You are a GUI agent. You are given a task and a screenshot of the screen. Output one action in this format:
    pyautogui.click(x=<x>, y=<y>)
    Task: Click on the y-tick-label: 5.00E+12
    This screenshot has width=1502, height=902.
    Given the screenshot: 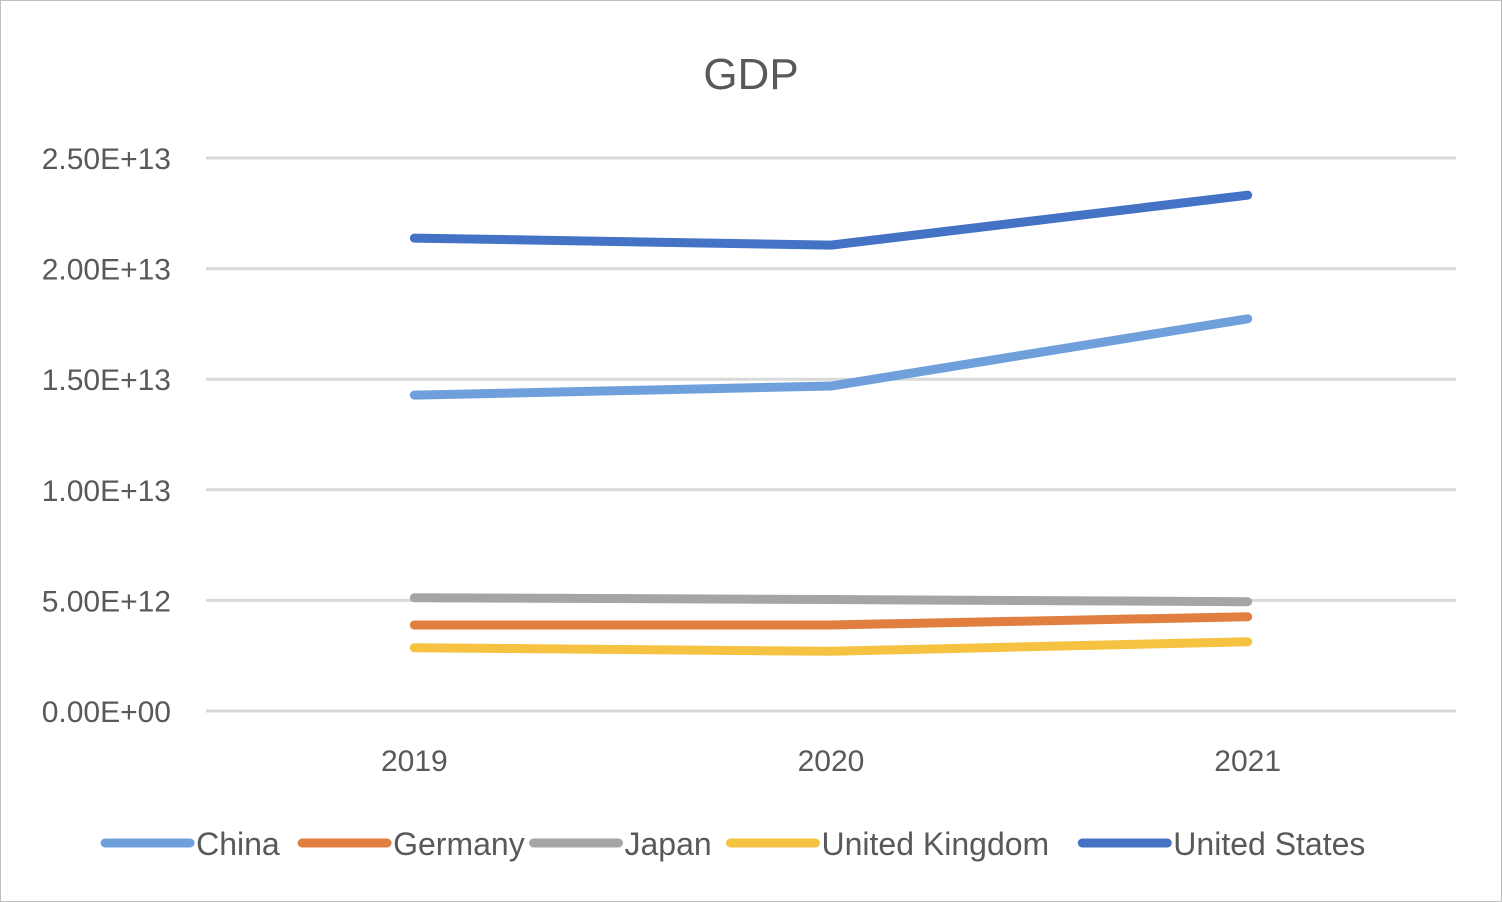 What is the action you would take?
    pyautogui.click(x=106, y=601)
    